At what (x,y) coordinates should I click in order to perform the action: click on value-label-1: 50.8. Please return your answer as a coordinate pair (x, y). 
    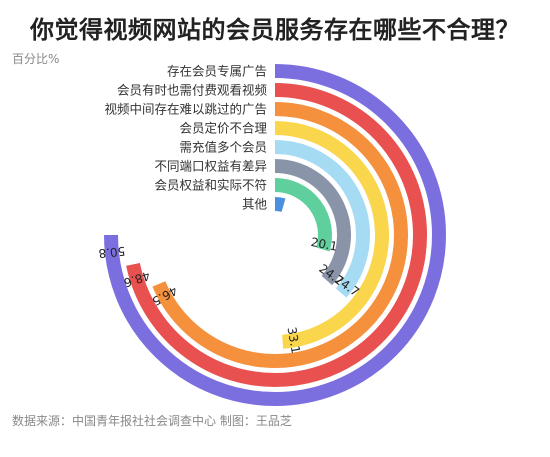
    Looking at the image, I should click on (112, 252).